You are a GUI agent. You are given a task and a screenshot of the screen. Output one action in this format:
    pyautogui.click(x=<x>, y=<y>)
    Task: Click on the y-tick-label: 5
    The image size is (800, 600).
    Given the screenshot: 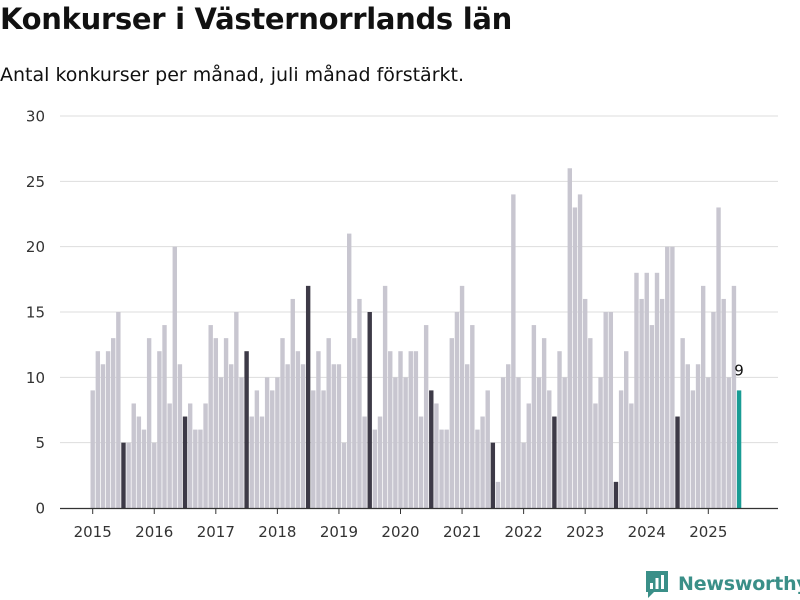 What is the action you would take?
    pyautogui.click(x=40, y=443)
    